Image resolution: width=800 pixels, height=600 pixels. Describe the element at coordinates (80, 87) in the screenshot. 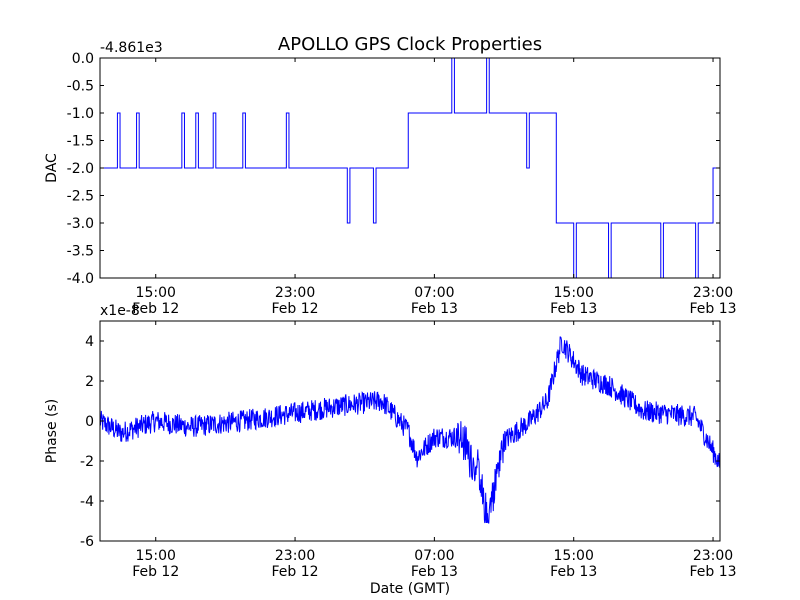

I see `y-tick-label: -0.5` at that location.